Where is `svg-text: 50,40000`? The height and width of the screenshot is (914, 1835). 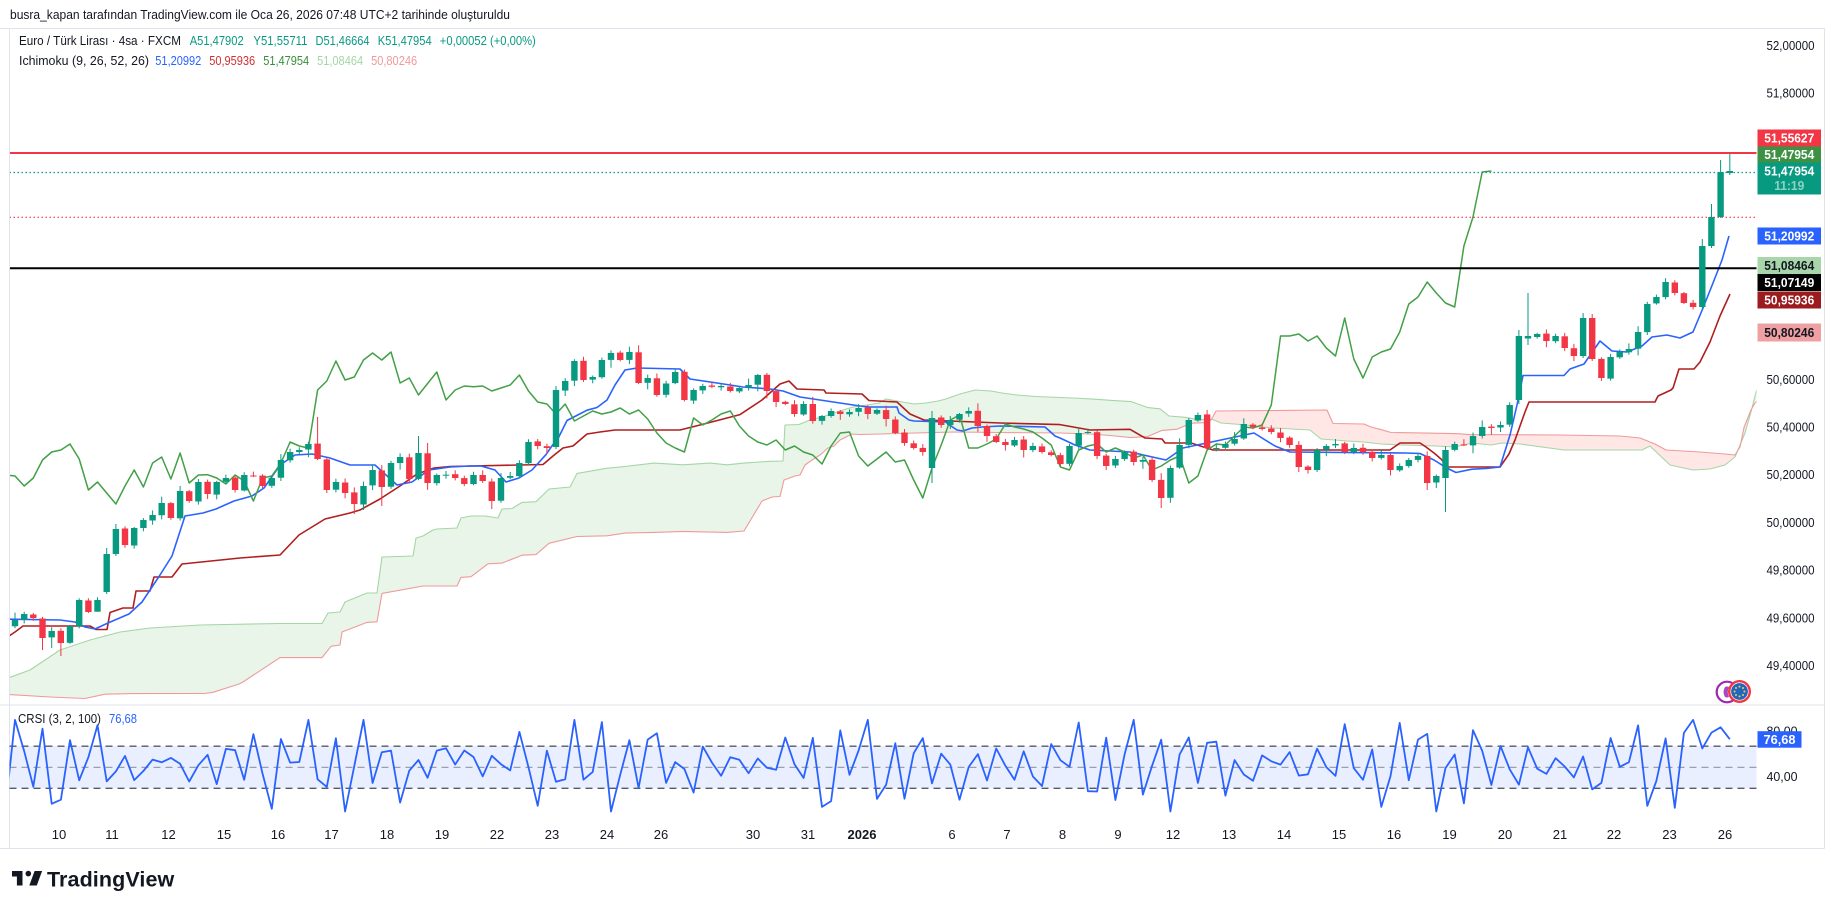 svg-text: 50,40000 is located at coordinates (1791, 427).